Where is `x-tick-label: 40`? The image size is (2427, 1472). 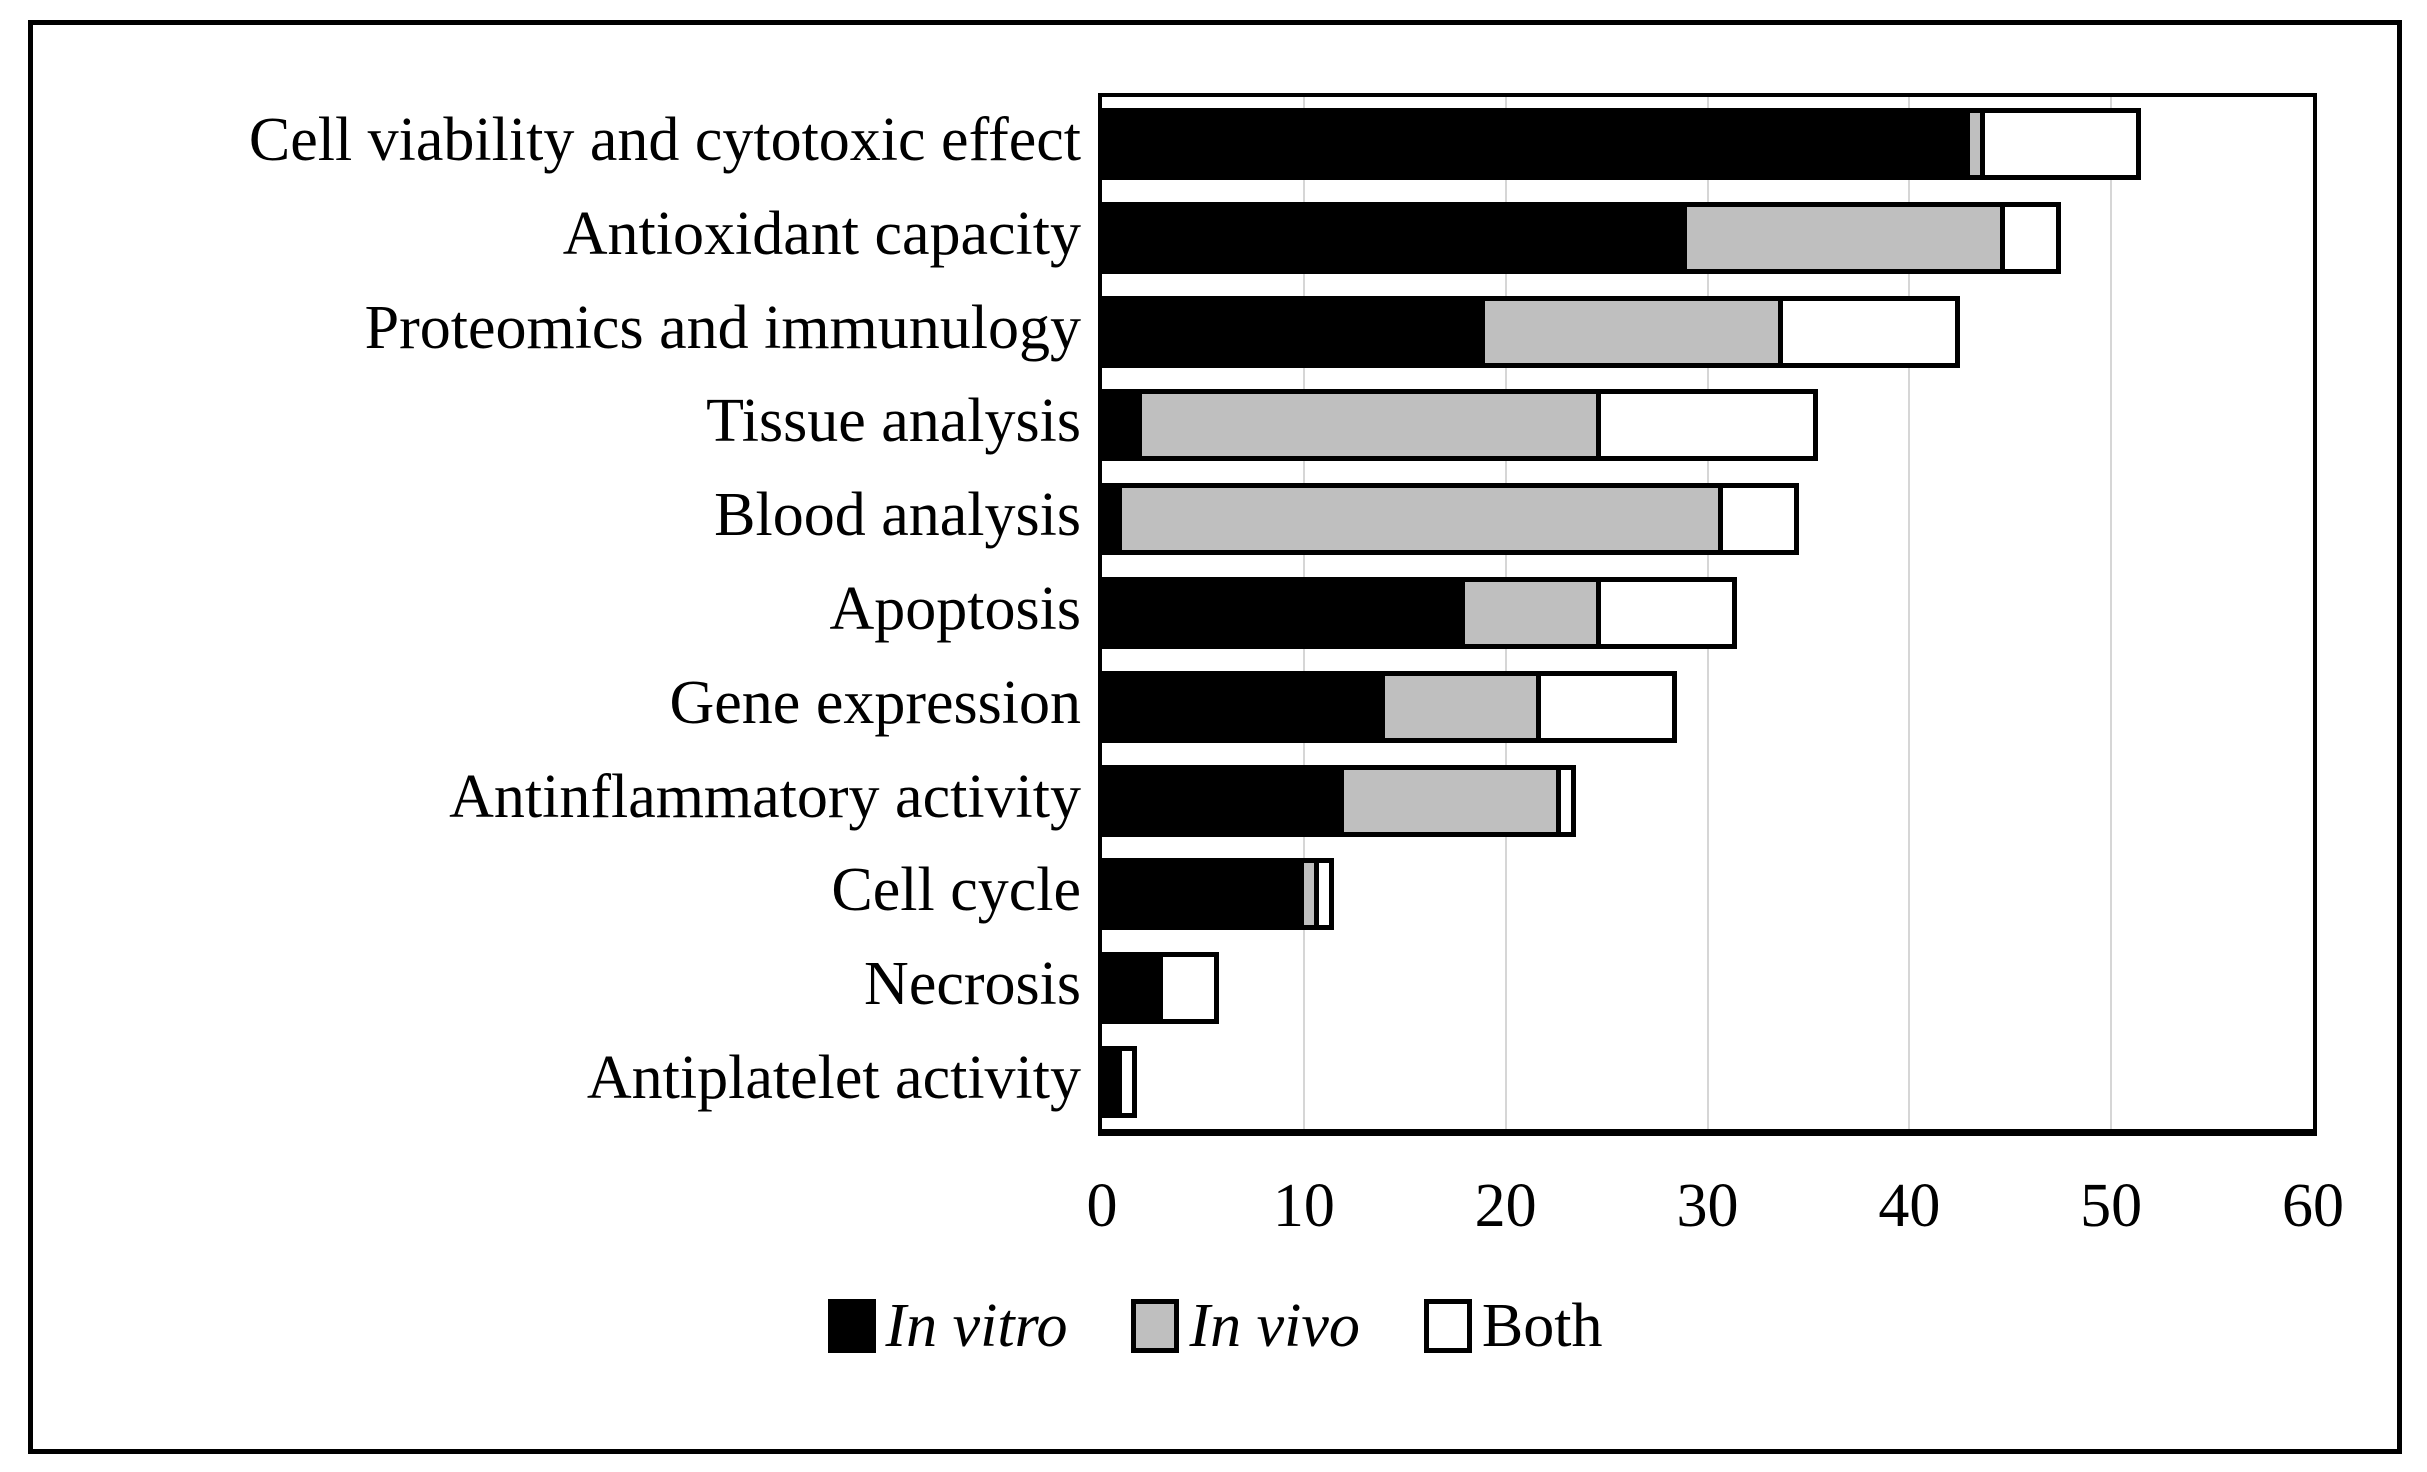 x-tick-label: 40 is located at coordinates (1909, 1206).